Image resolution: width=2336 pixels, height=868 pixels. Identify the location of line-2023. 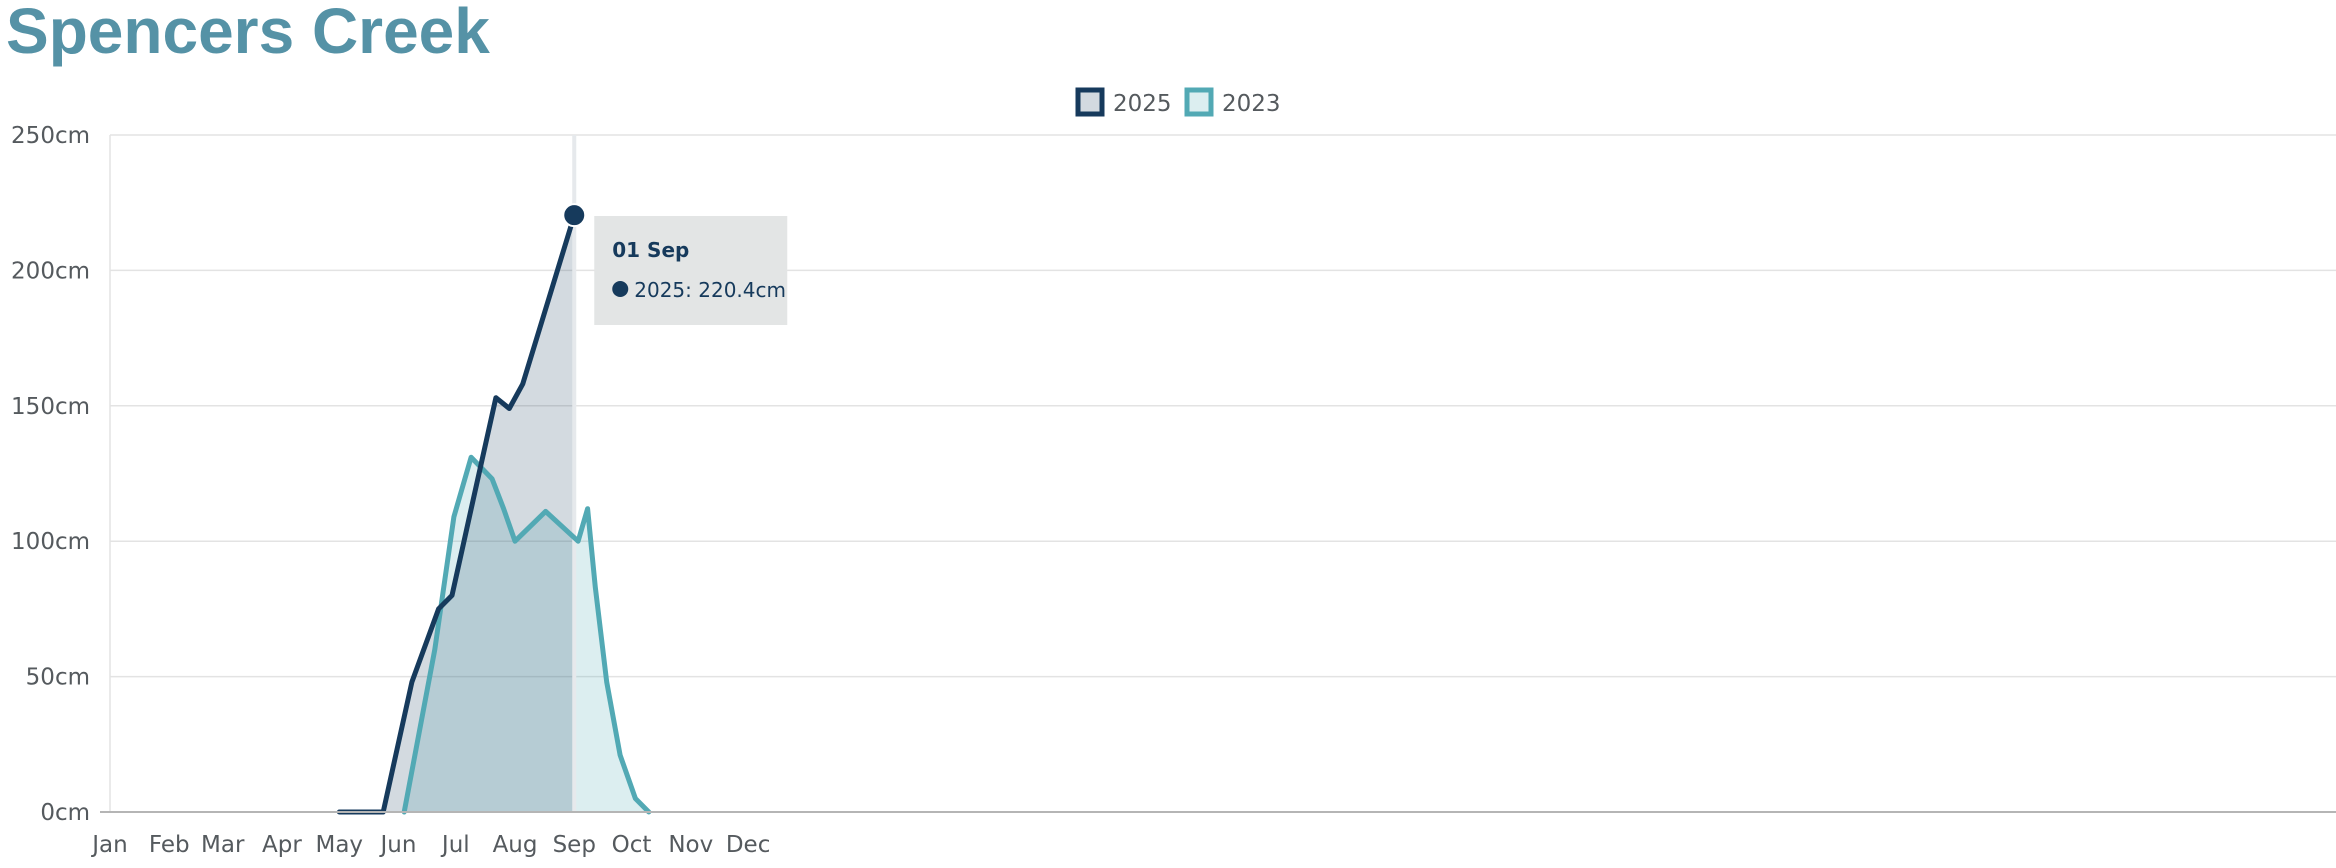
(526, 634).